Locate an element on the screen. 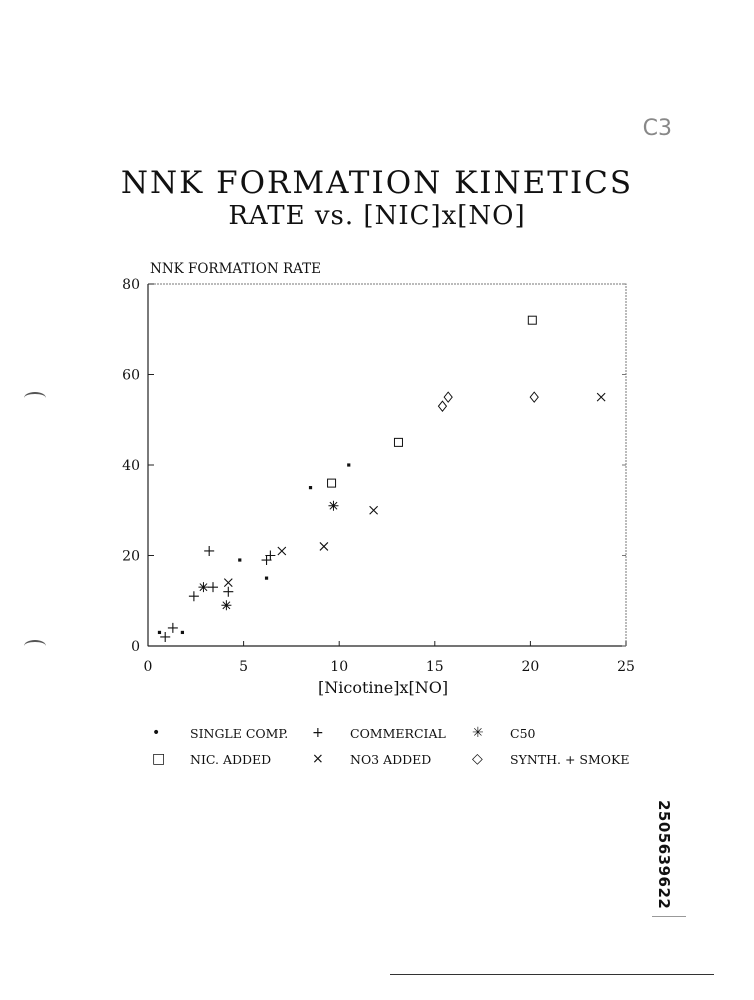  legend-label: NO3 ADDED is located at coordinates (391, 759).